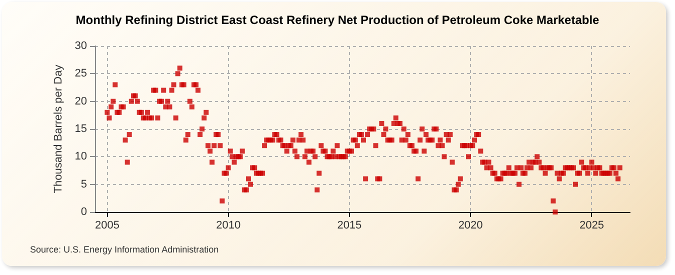  I want to click on y-tick-label: 20, so click(80, 101).